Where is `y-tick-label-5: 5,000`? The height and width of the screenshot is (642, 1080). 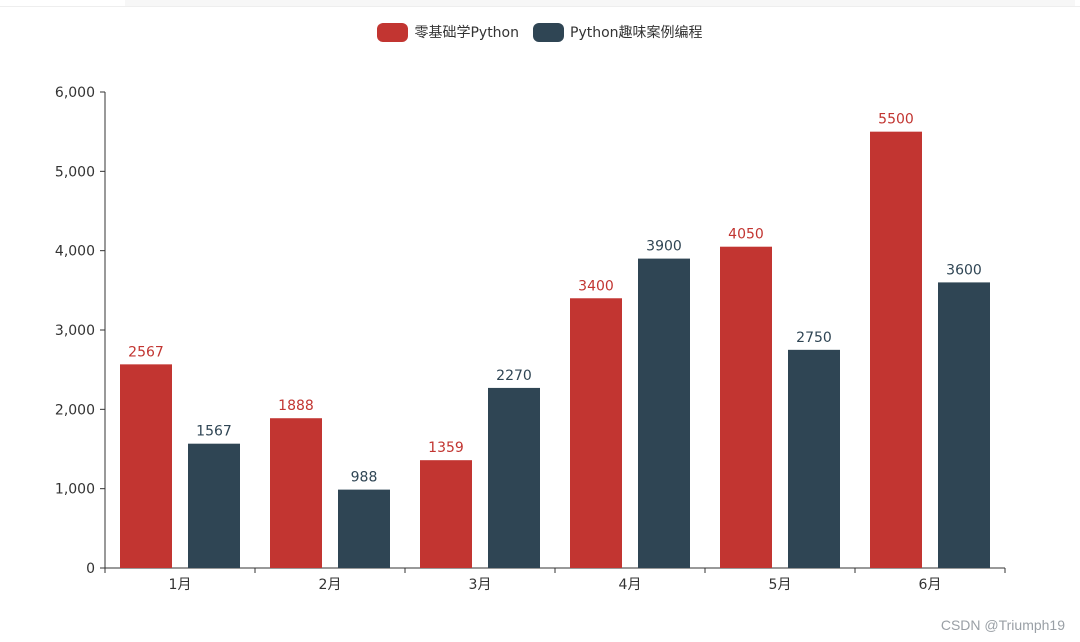
y-tick-label-5: 5,000 is located at coordinates (75, 172).